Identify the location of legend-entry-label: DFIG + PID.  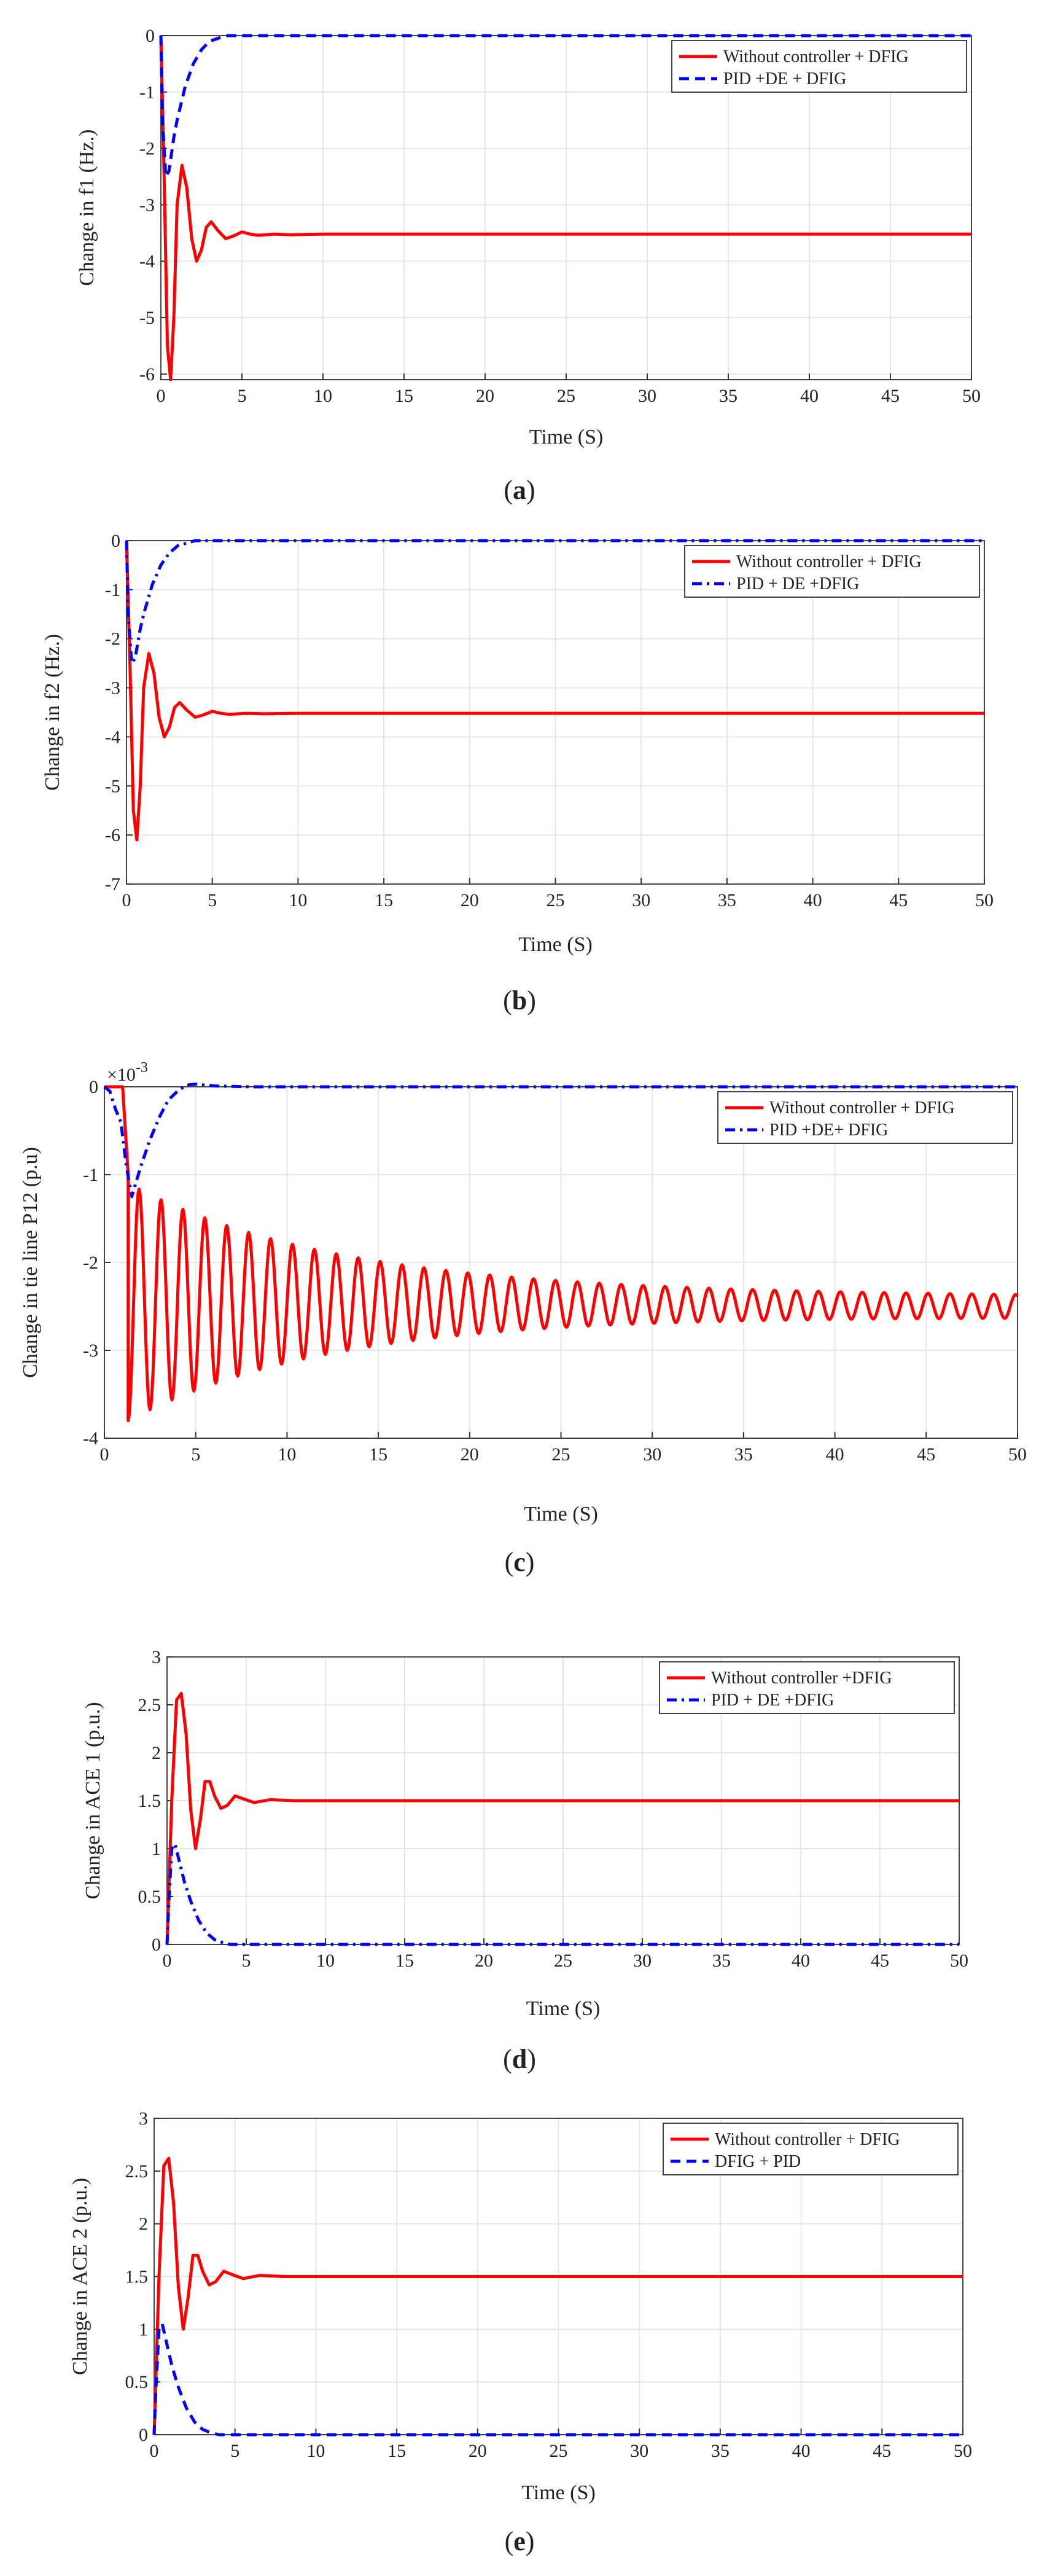
(758, 2161).